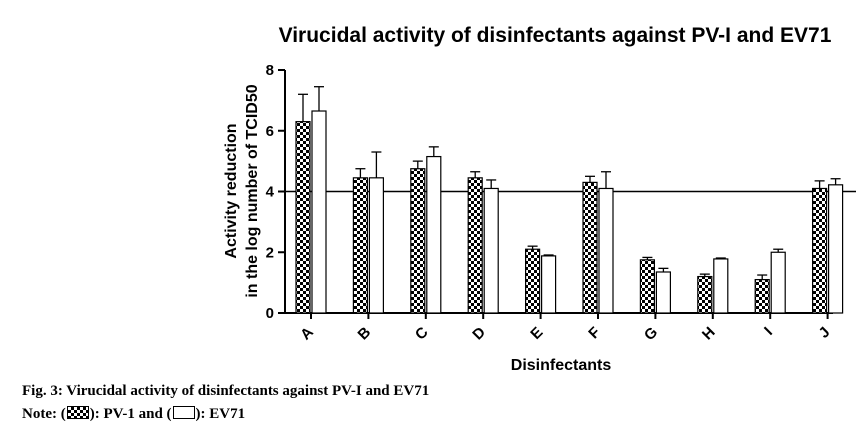  Describe the element at coordinates (479, 334) in the screenshot. I see `x-tick-label-D: D` at that location.